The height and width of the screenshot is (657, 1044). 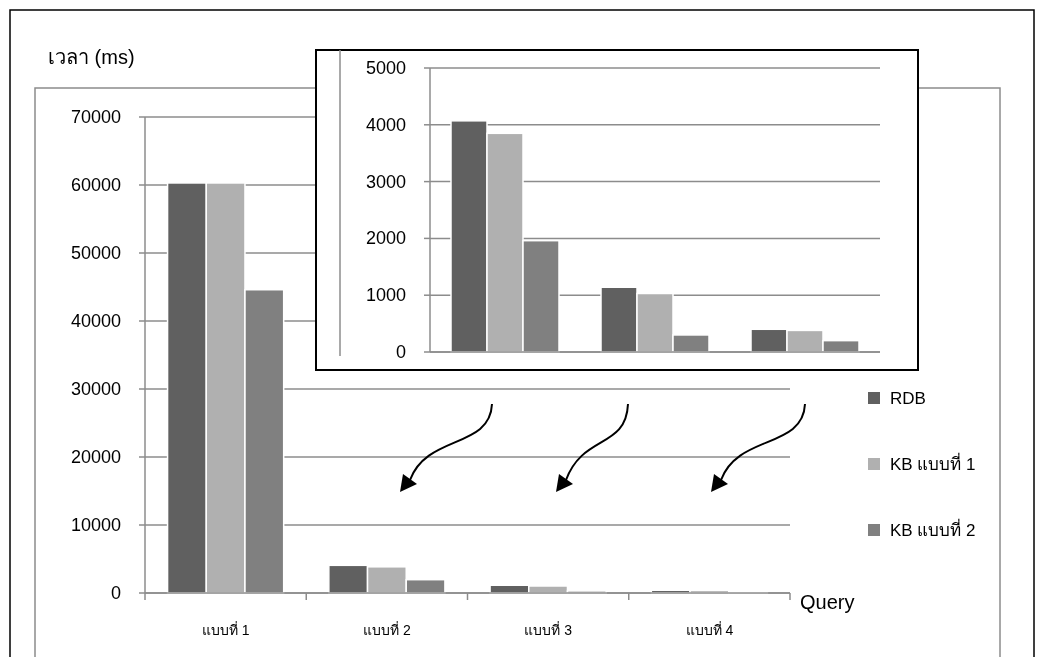 I want to click on y-tick-label: 4000, so click(x=385, y=124).